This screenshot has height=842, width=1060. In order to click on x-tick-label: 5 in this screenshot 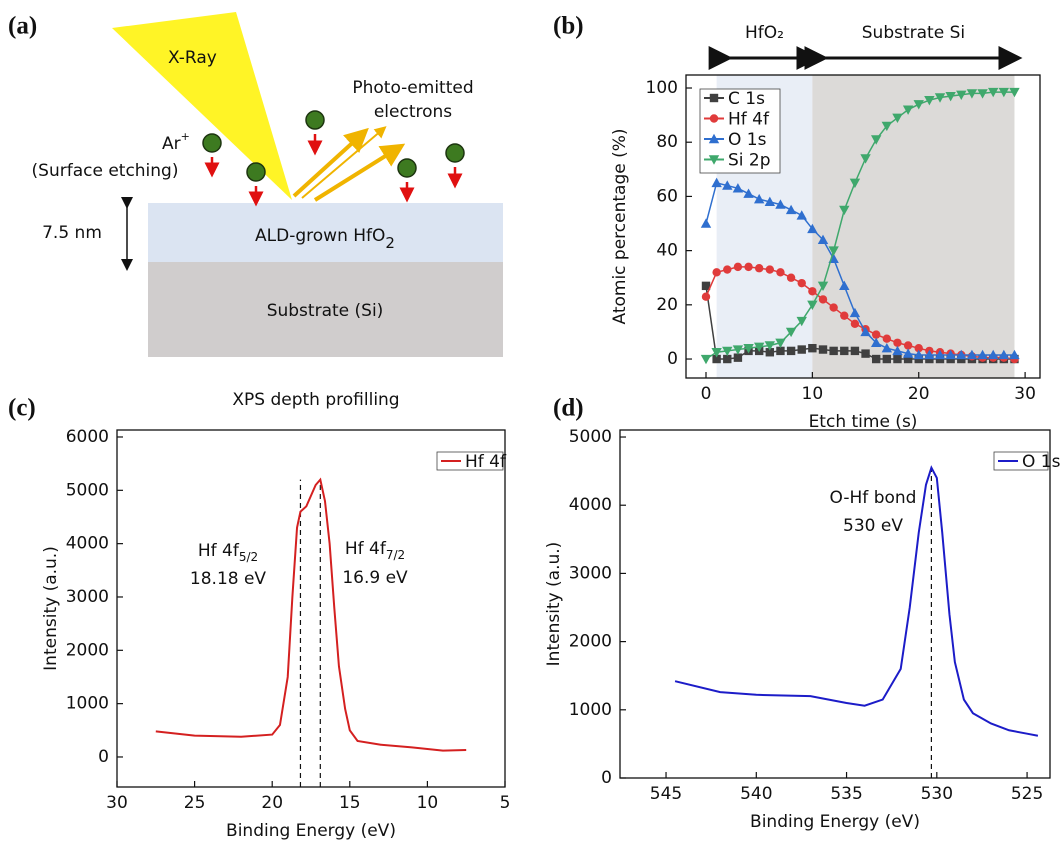, I will do `click(505, 803)`.